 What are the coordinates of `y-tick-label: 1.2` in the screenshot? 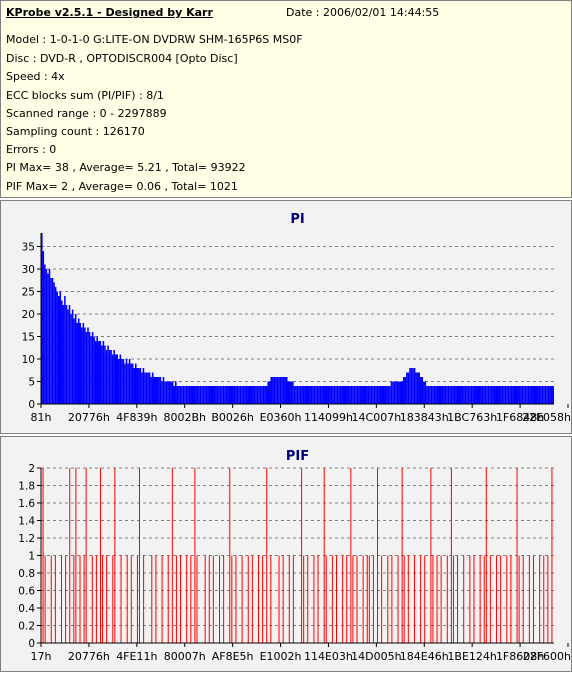 It's located at (26, 539).